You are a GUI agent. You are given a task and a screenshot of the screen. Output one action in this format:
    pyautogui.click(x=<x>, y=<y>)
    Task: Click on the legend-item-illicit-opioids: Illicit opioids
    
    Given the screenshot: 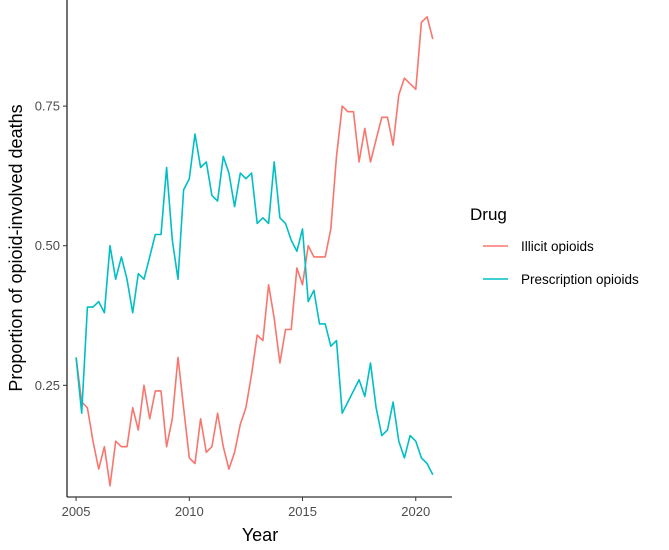 What is the action you would take?
    pyautogui.click(x=538, y=246)
    